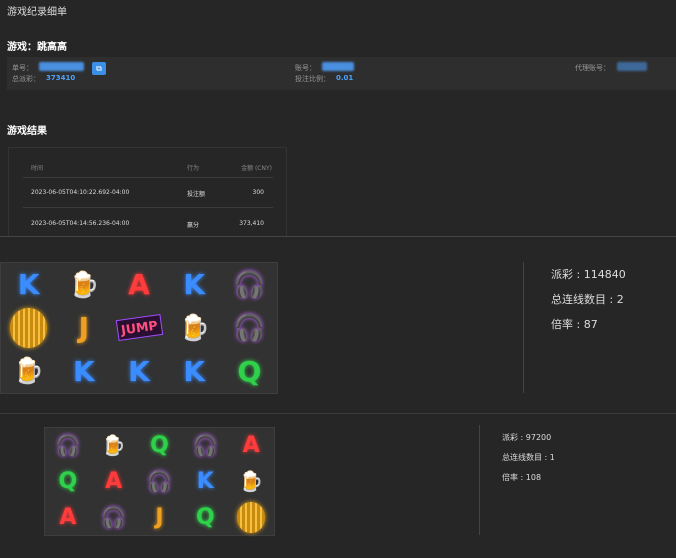  What do you see at coordinates (37, 168) in the screenshot?
I see `col-time: 时间` at bounding box center [37, 168].